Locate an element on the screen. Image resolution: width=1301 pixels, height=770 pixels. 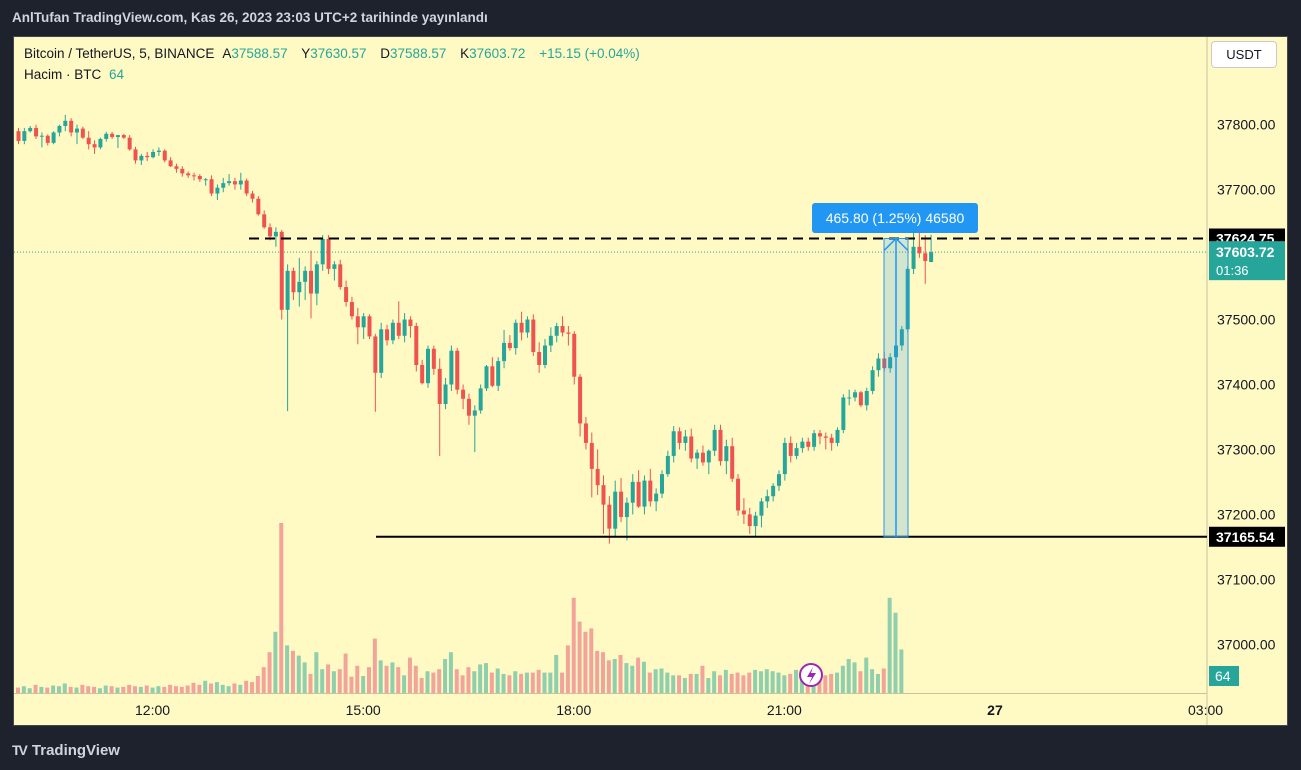
change-value: +15.15 (+0.04%) is located at coordinates (589, 53).